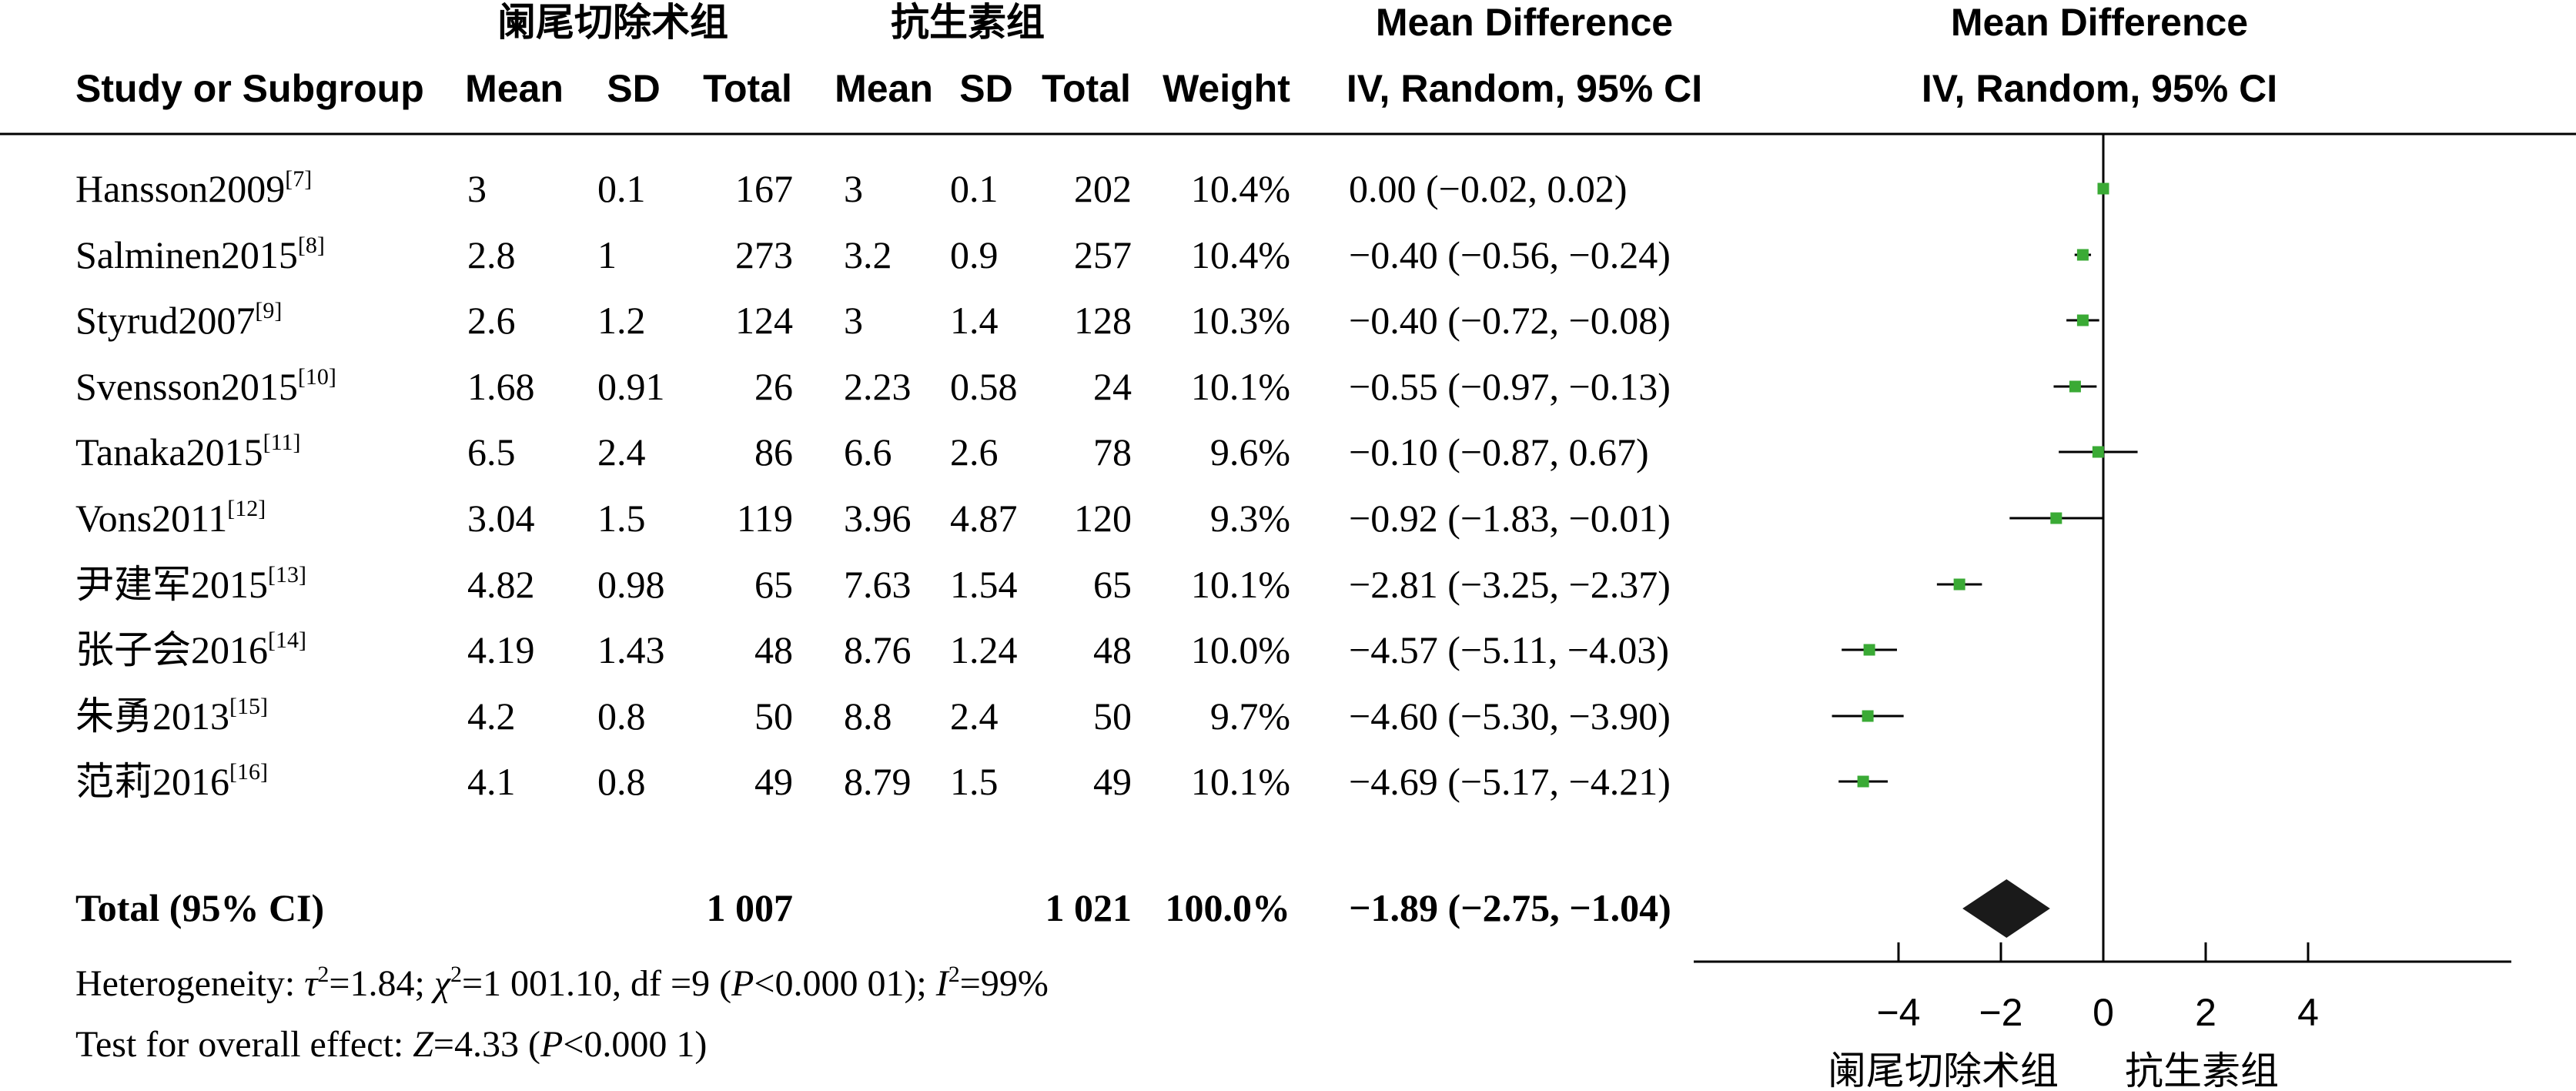 This screenshot has width=2576, height=1091. I want to click on study-sd1: 1.5, so click(622, 518).